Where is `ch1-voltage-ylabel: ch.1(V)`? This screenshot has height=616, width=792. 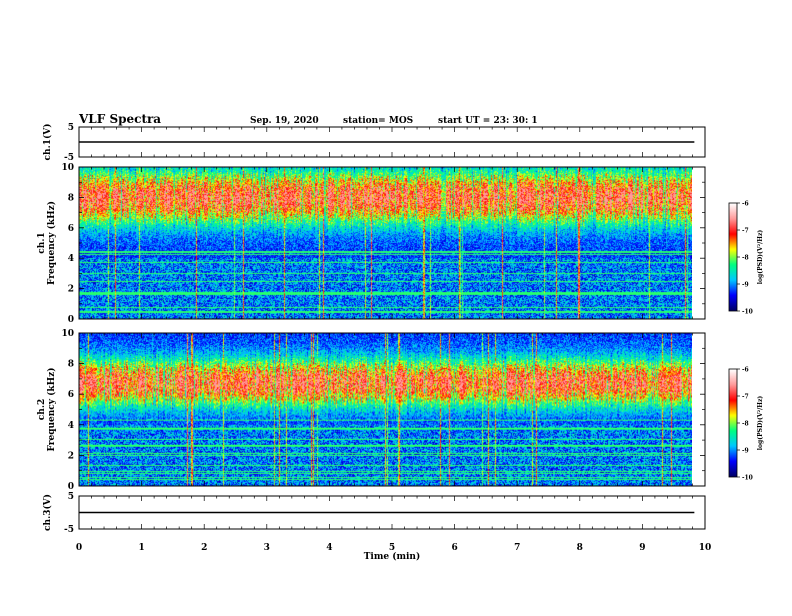 ch1-voltage-ylabel: ch.1(V) is located at coordinates (47, 142).